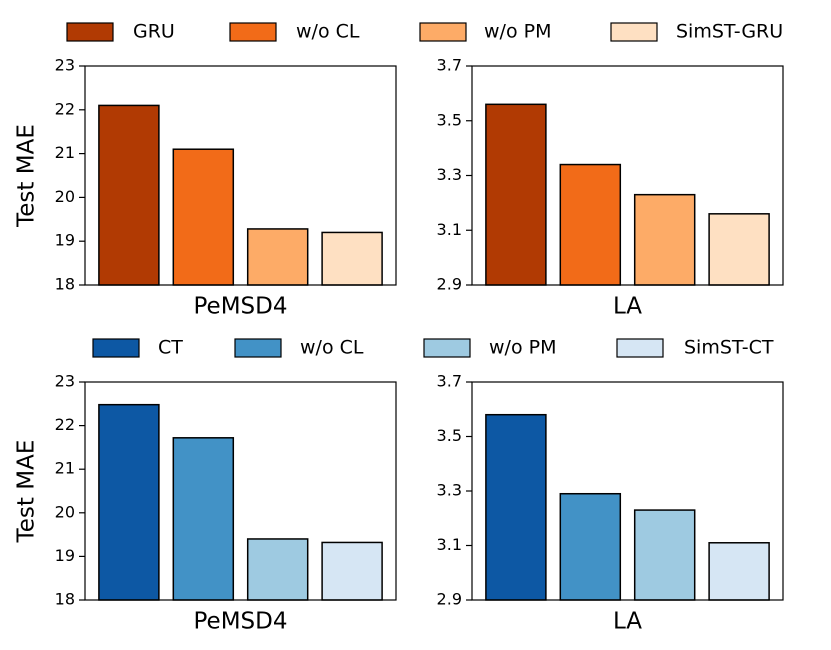 This screenshot has height=650, width=831. What do you see at coordinates (154, 32) in the screenshot?
I see `legend-label: GRU` at bounding box center [154, 32].